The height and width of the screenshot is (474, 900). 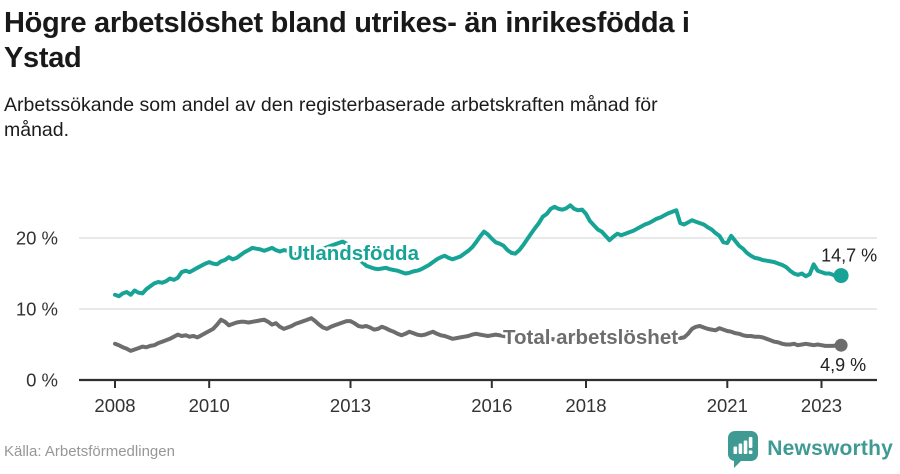 What do you see at coordinates (209, 405) in the screenshot?
I see `x-tick-label-2010: 2010` at bounding box center [209, 405].